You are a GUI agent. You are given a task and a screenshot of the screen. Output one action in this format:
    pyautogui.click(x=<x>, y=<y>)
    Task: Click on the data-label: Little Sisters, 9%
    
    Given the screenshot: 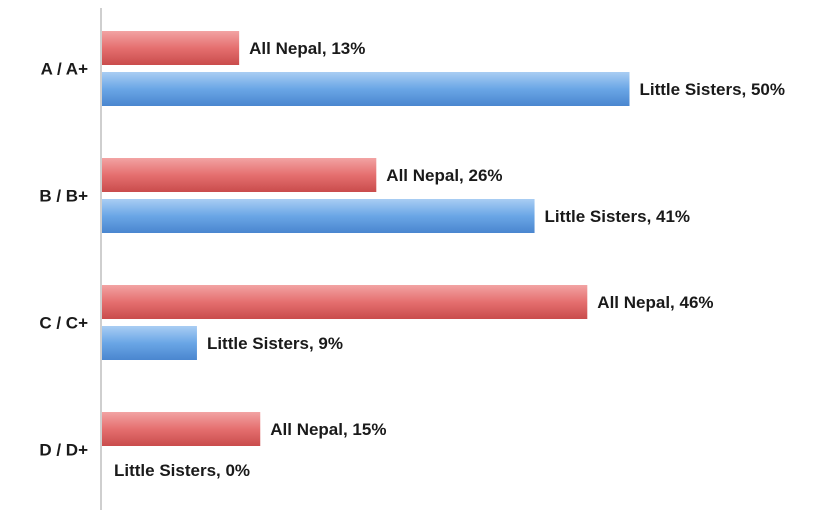 What is the action you would take?
    pyautogui.click(x=275, y=343)
    